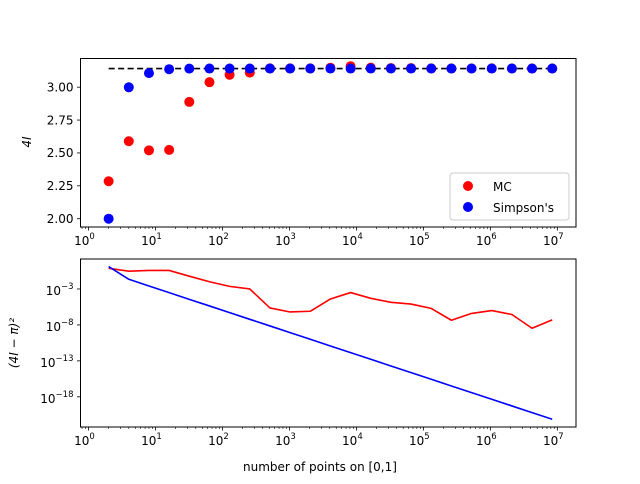 This screenshot has width=640, height=484. Describe the element at coordinates (60, 87) in the screenshot. I see `top-y-tick-label: 3.00` at that location.